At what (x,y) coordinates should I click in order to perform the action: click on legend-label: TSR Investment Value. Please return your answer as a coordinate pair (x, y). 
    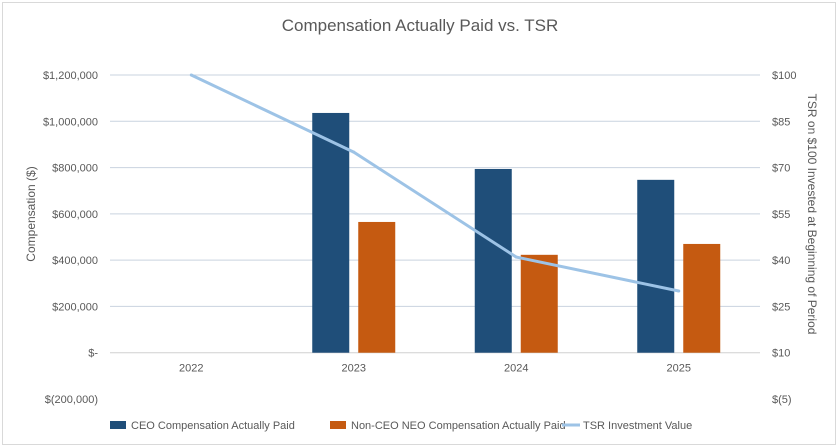
    Looking at the image, I should click on (637, 426).